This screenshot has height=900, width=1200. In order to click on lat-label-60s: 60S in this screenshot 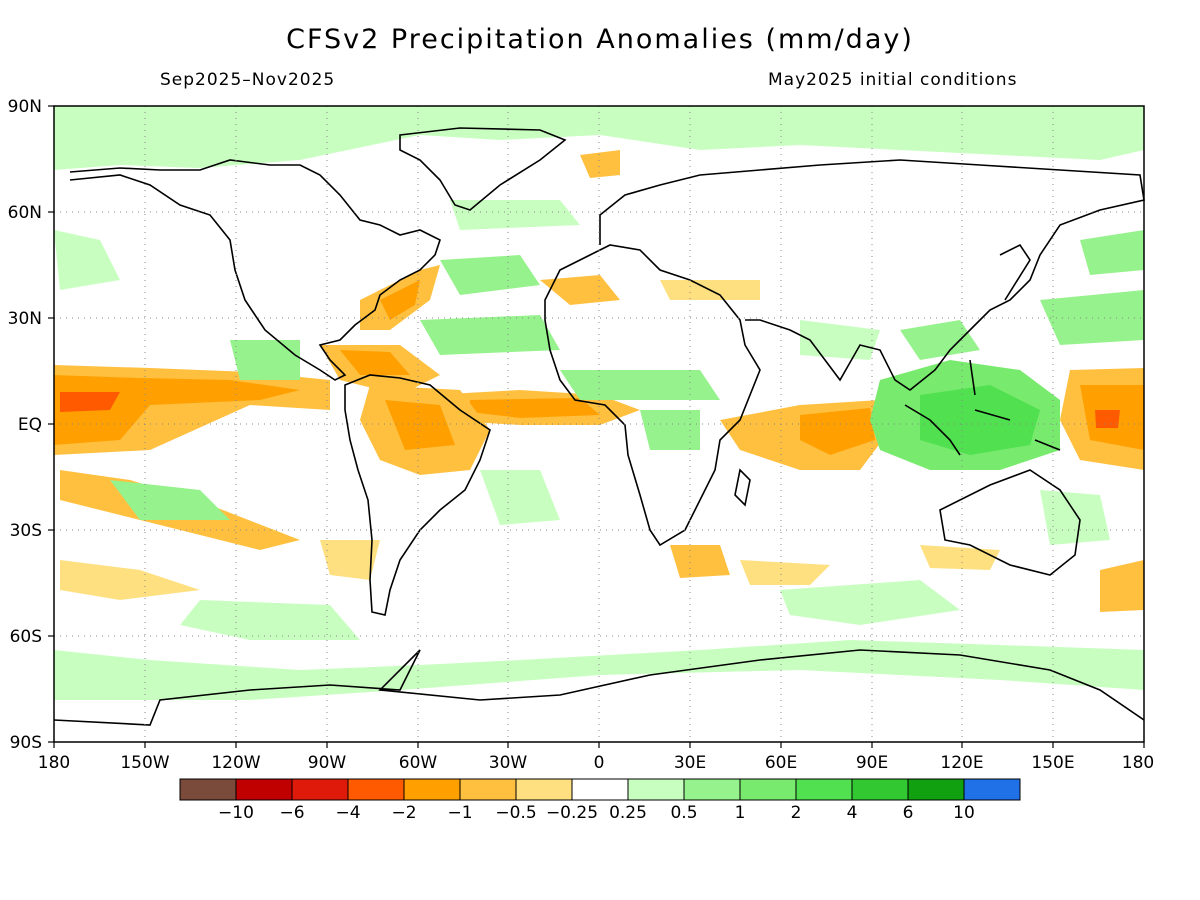, I will do `click(26, 637)`.